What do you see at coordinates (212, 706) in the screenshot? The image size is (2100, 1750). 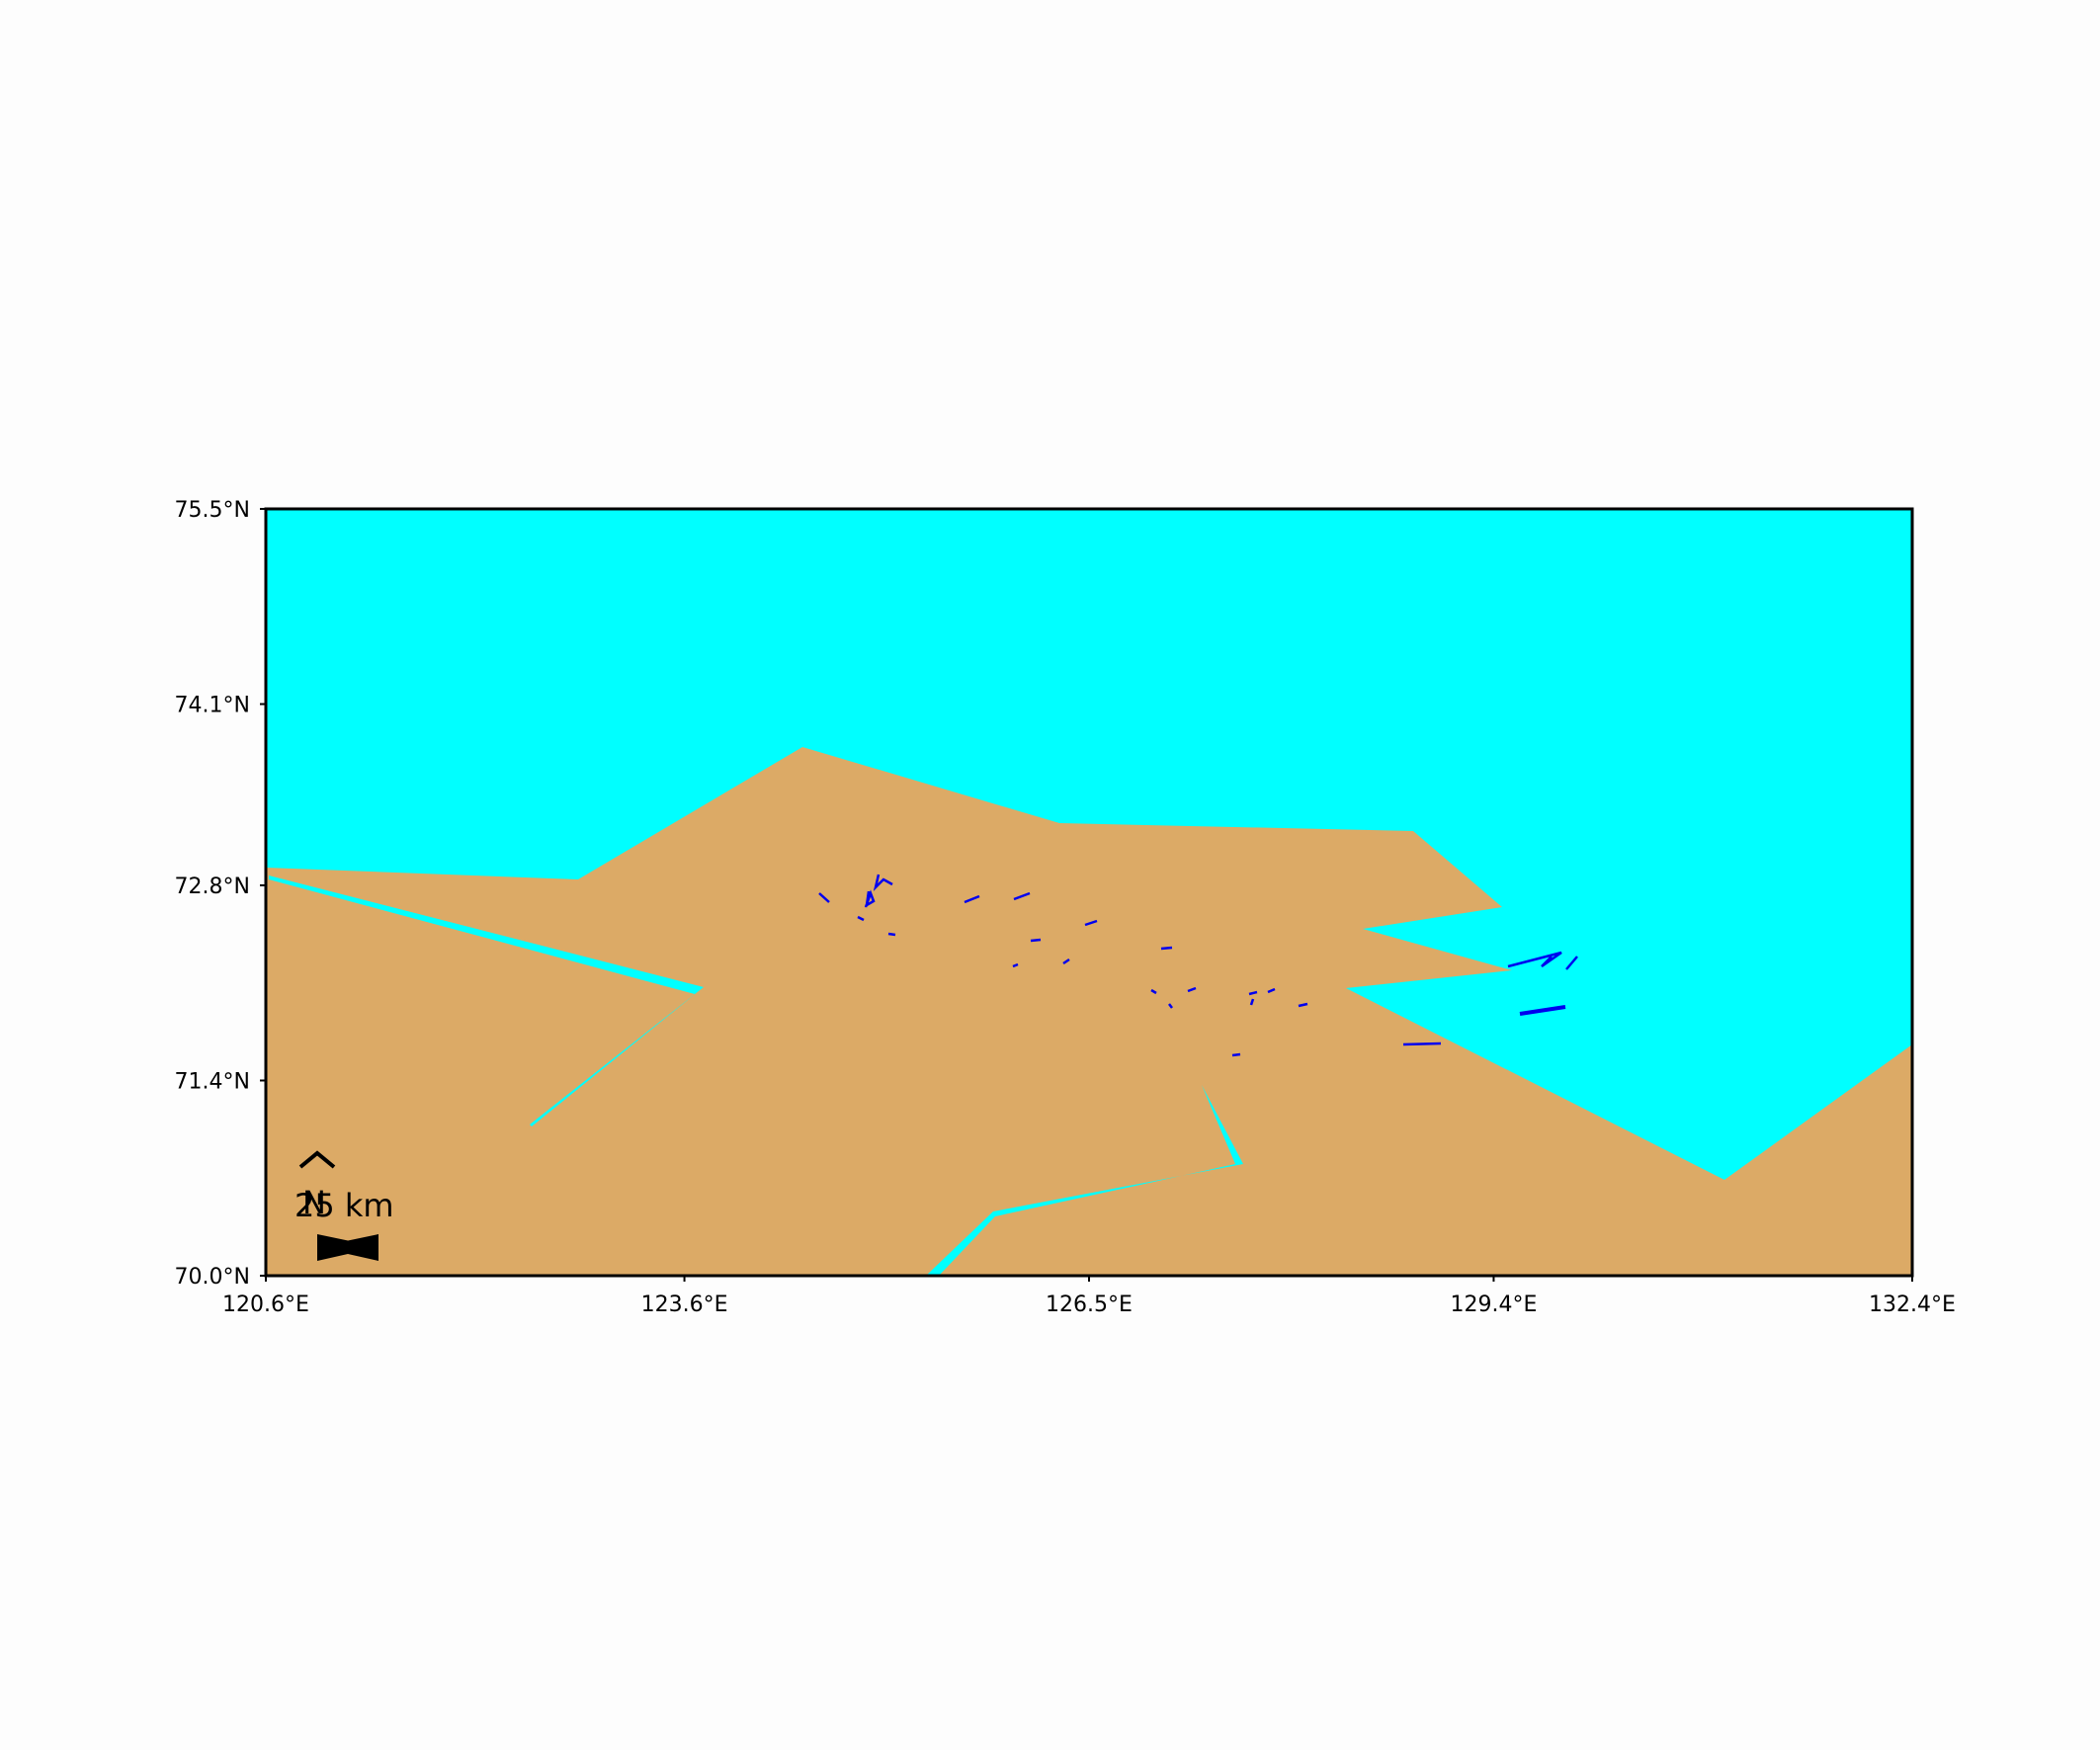 I see `y-tick-label: 74.1°N` at bounding box center [212, 706].